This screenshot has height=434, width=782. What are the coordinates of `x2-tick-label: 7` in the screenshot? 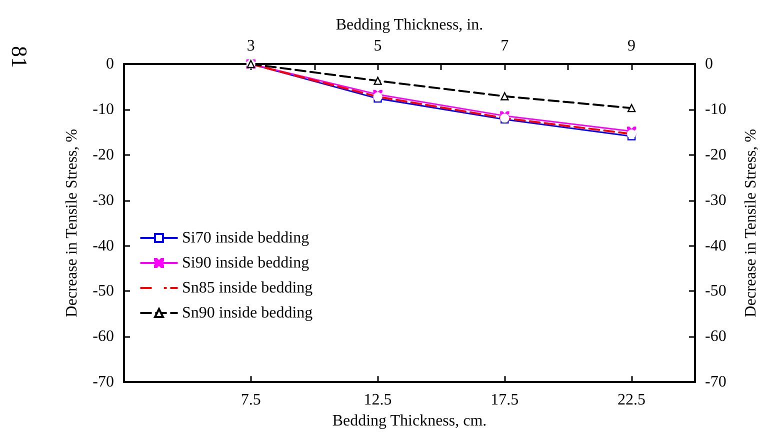 It's located at (504, 46).